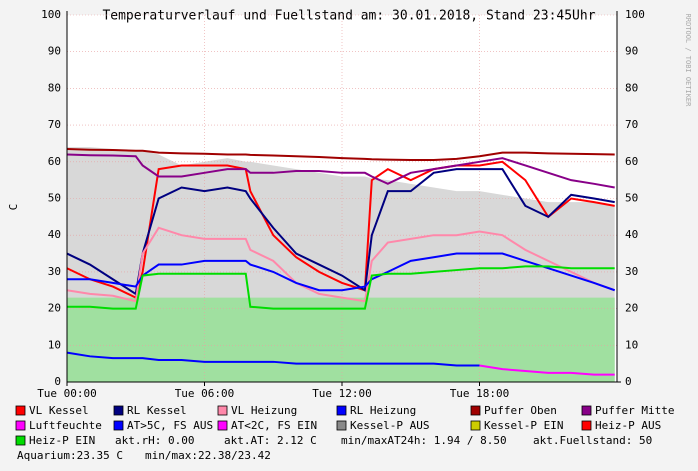 The width and height of the screenshot is (698, 471). Describe the element at coordinates (154, 440) in the screenshot. I see `footer-text: akt.rH: 0.00` at that location.